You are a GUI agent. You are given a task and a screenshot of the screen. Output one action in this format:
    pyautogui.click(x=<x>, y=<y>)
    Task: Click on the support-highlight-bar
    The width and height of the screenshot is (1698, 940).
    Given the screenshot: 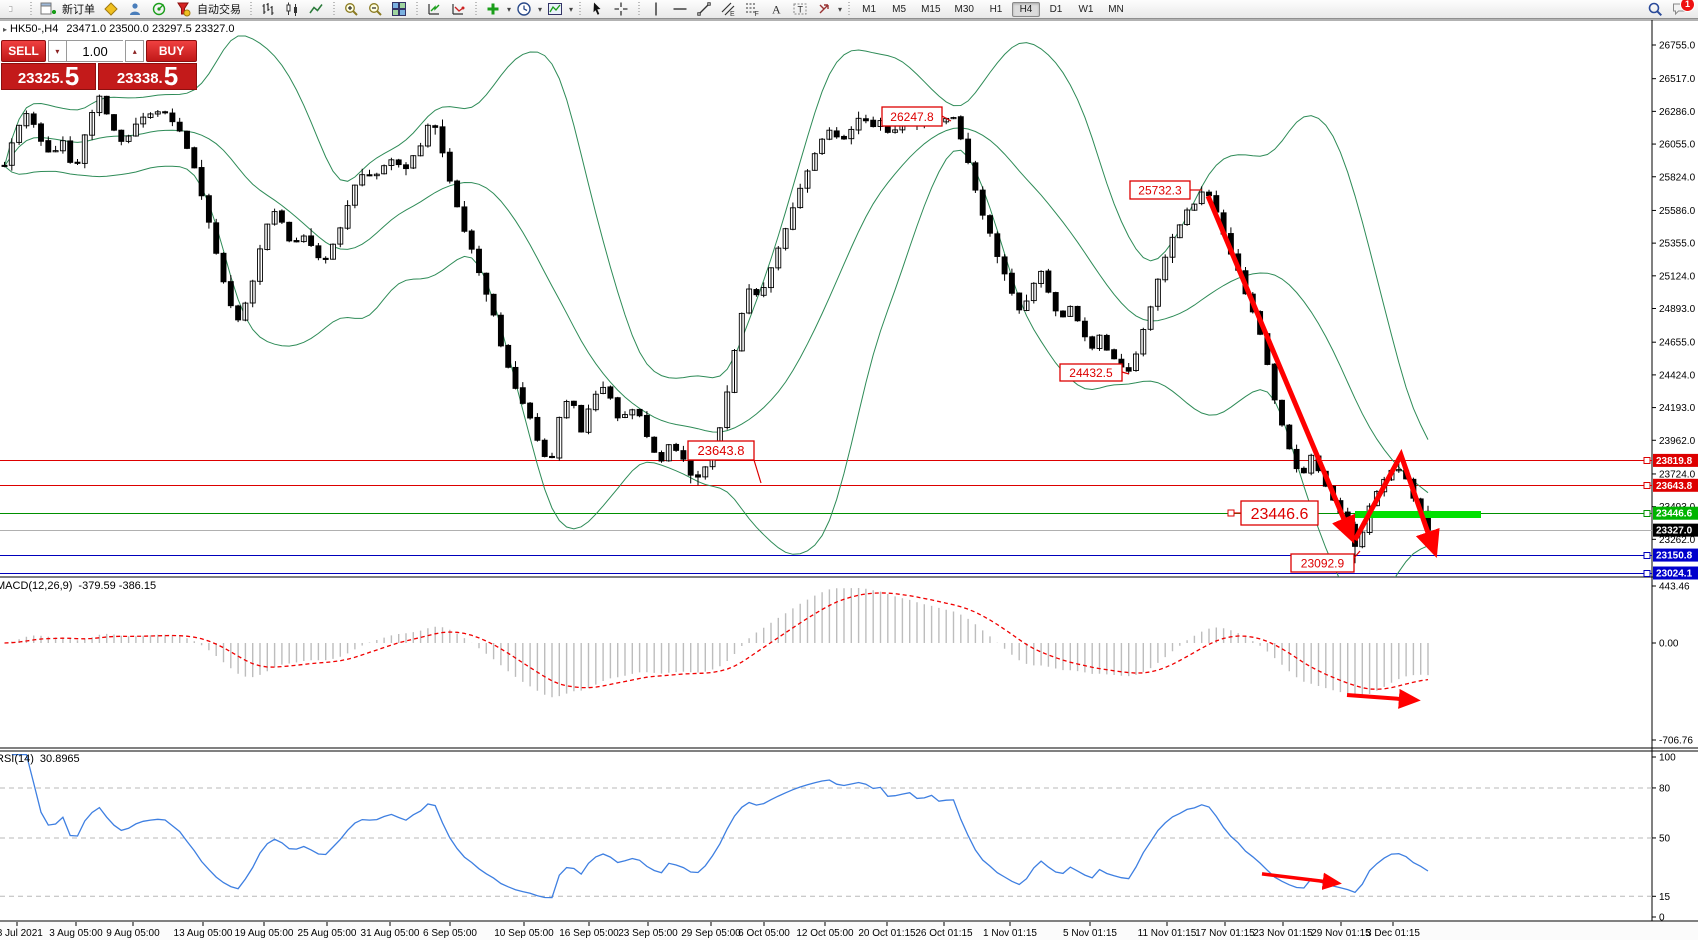 What is the action you would take?
    pyautogui.click(x=1418, y=514)
    